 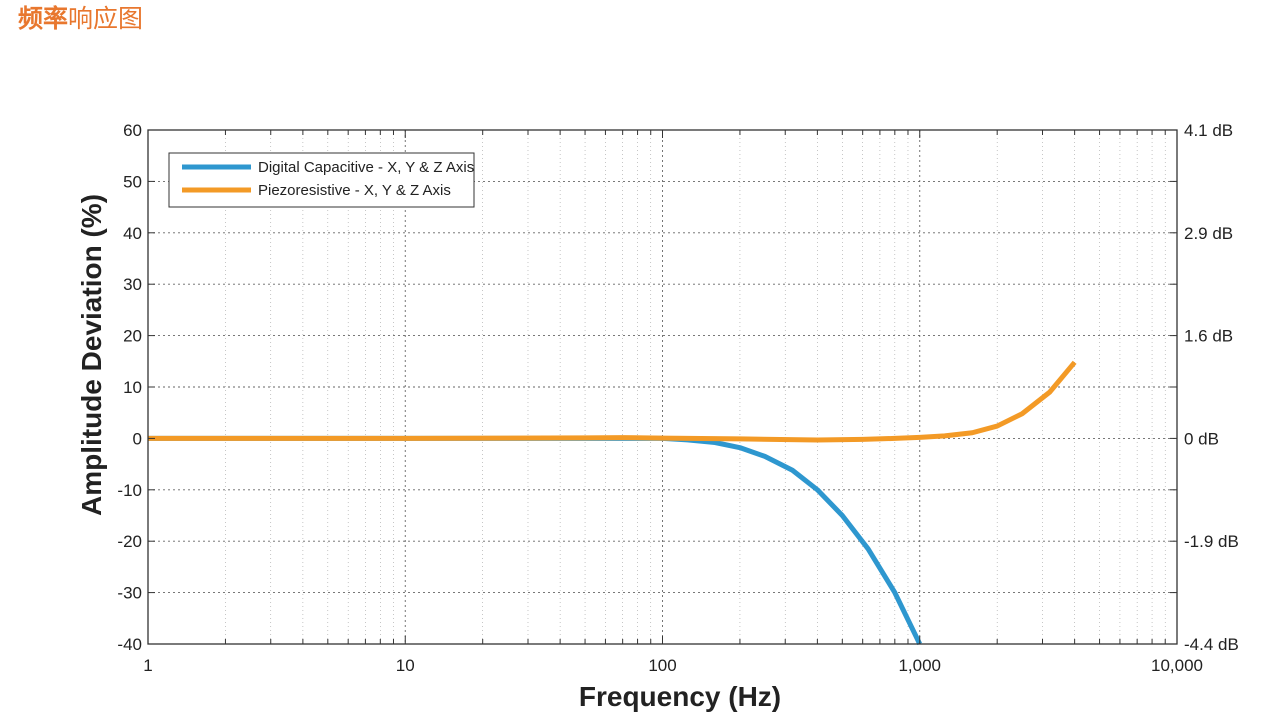 I want to click on page-heading: 频率响应图, so click(x=80, y=19).